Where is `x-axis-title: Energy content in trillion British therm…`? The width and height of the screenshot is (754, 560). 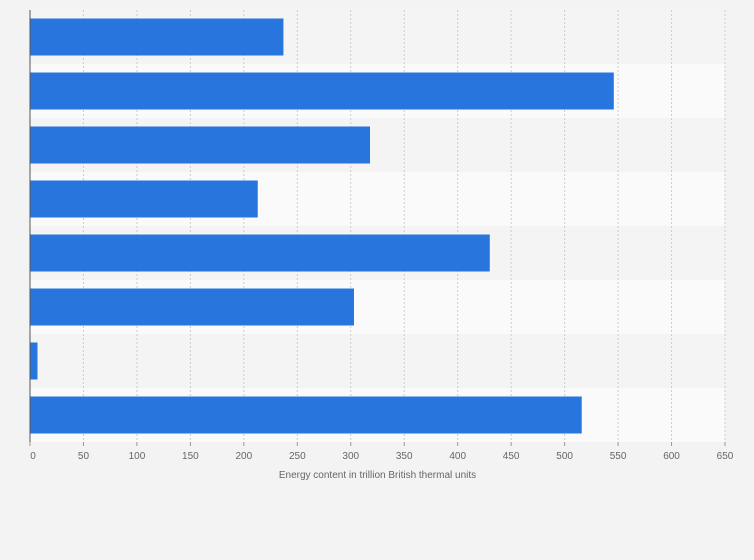 x-axis-title: Energy content in trillion British therm… is located at coordinates (377, 475).